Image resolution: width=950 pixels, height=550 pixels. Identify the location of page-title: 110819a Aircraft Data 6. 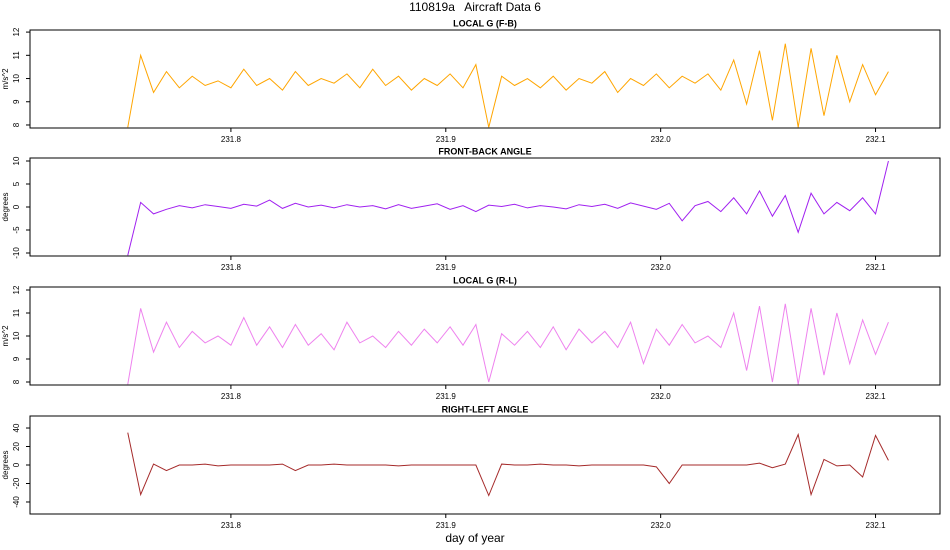
(475, 7).